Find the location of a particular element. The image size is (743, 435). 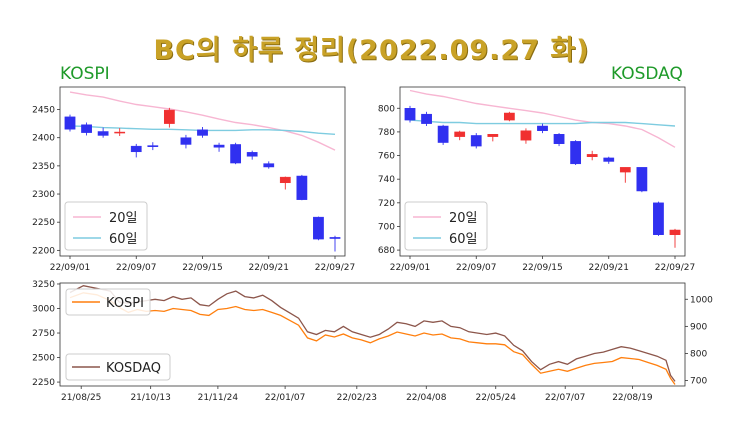

history-xtick-label: 22/07/07 is located at coordinates (565, 398).